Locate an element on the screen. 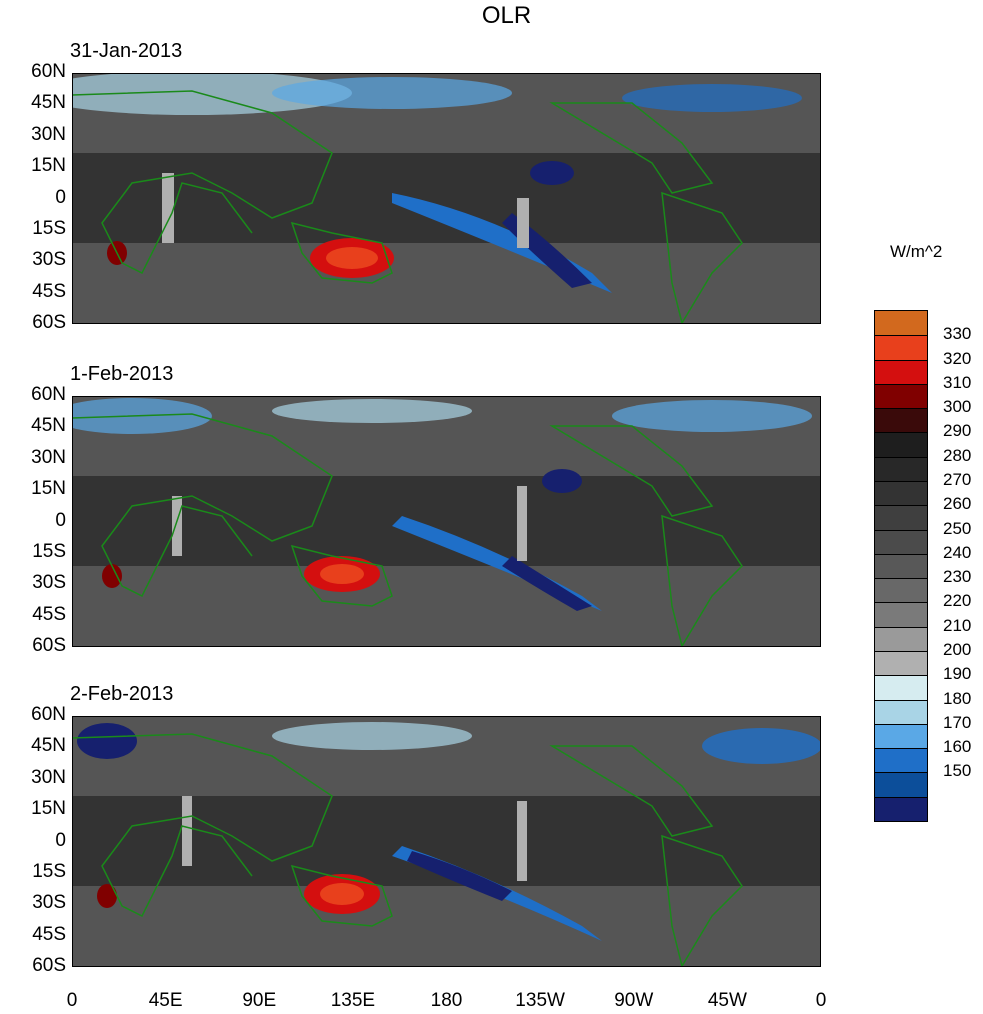 The image size is (983, 1014). colorbar-tick-label: 330 is located at coordinates (957, 334).